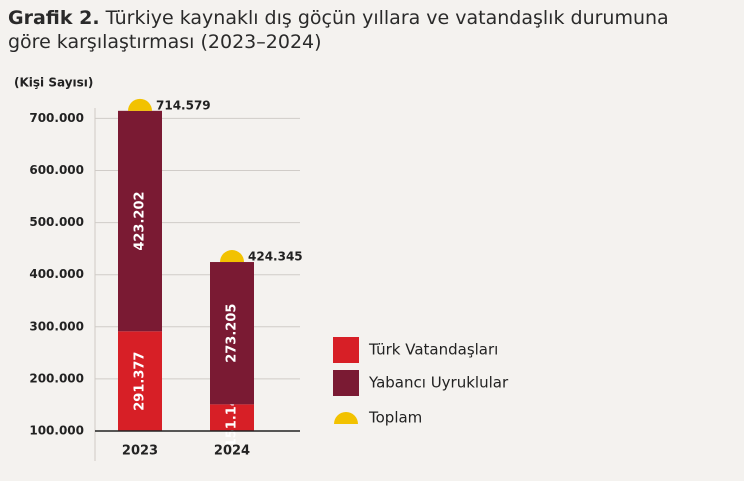  What do you see at coordinates (56, 222) in the screenshot?
I see `y-tick-label: 500.000` at bounding box center [56, 222].